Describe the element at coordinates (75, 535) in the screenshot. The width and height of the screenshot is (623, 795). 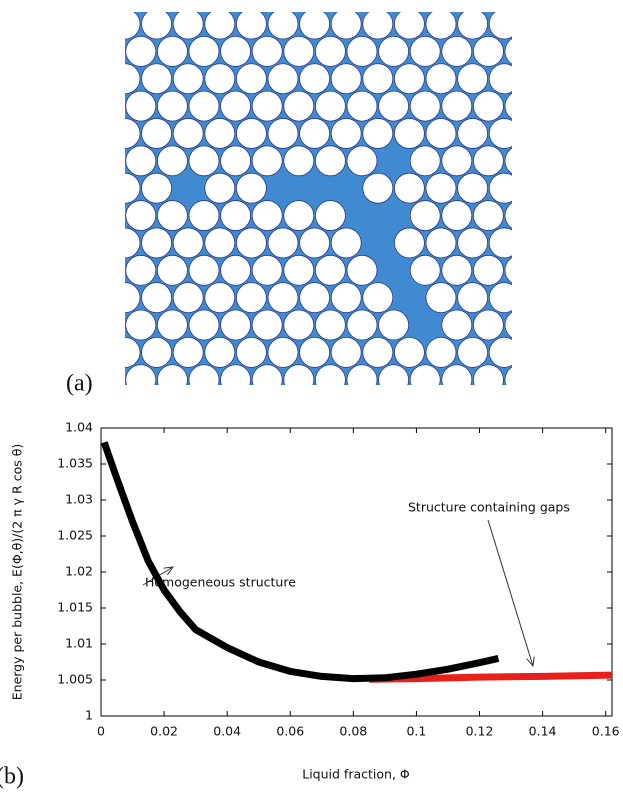
I see `y-tick-label: 1.025` at that location.